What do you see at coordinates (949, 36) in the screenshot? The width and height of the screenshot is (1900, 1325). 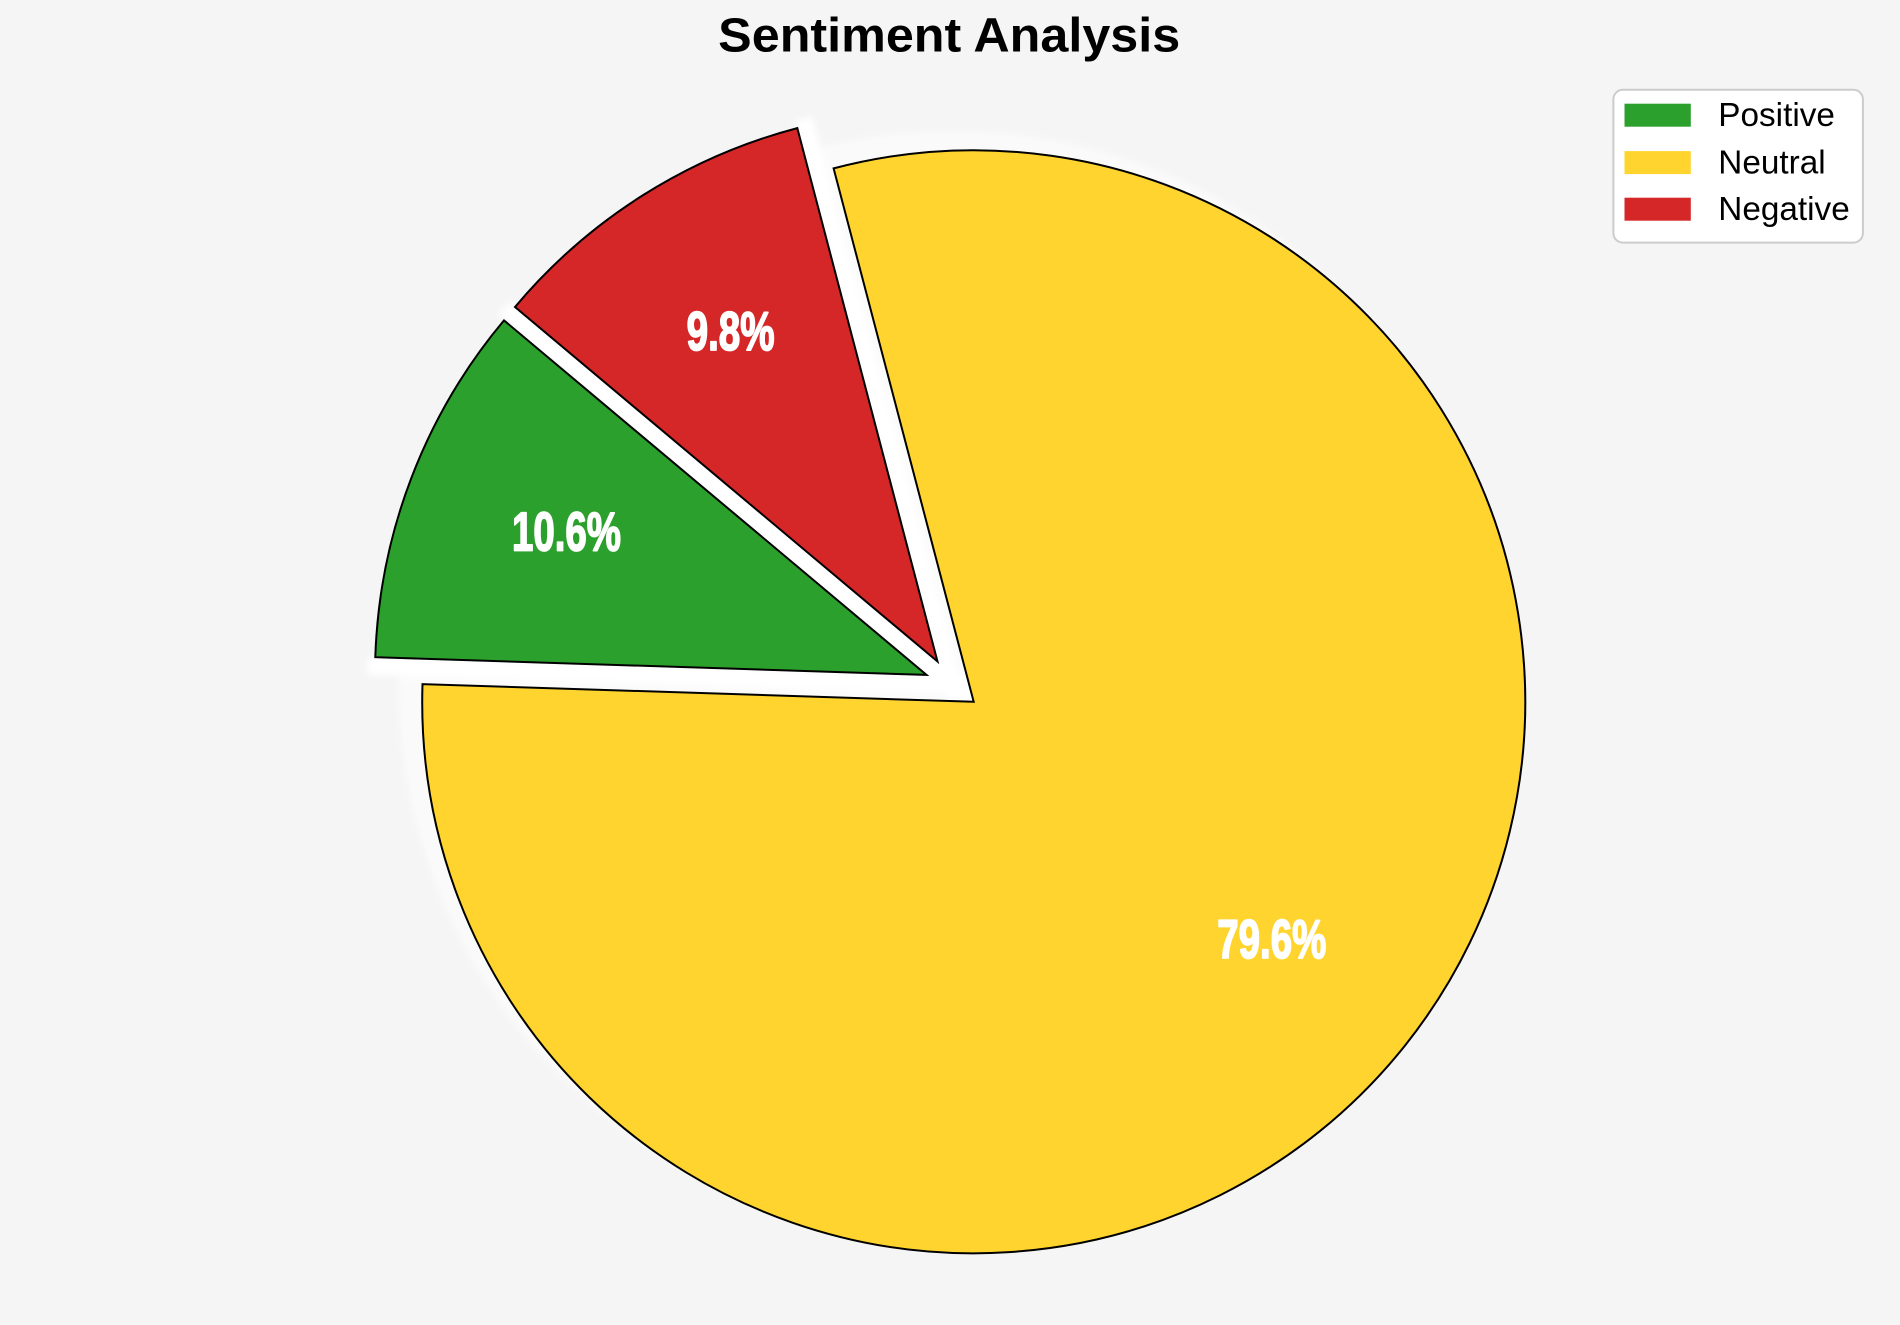 I see `svg-text: Sentiment Analysis` at bounding box center [949, 36].